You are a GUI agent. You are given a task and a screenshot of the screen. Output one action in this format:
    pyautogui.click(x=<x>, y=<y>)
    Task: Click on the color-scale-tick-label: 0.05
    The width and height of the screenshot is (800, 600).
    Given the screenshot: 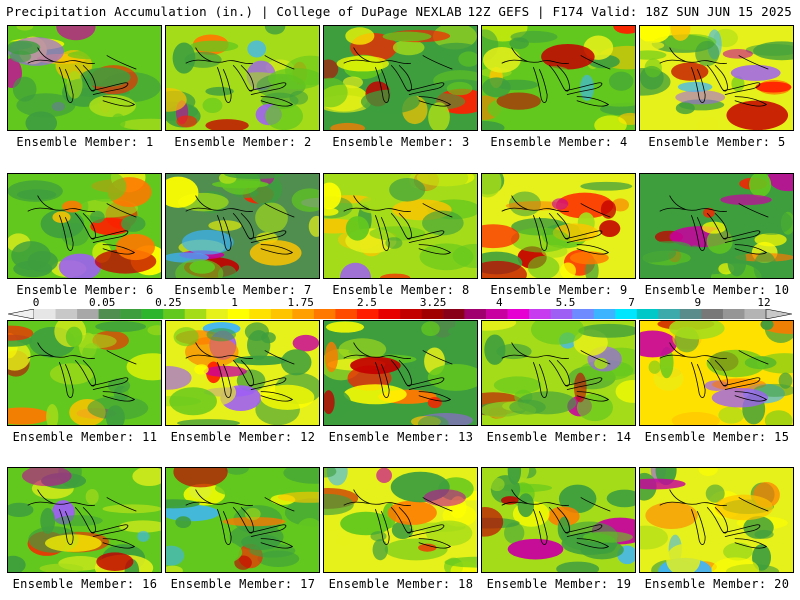 What is the action you would take?
    pyautogui.click(x=102, y=302)
    